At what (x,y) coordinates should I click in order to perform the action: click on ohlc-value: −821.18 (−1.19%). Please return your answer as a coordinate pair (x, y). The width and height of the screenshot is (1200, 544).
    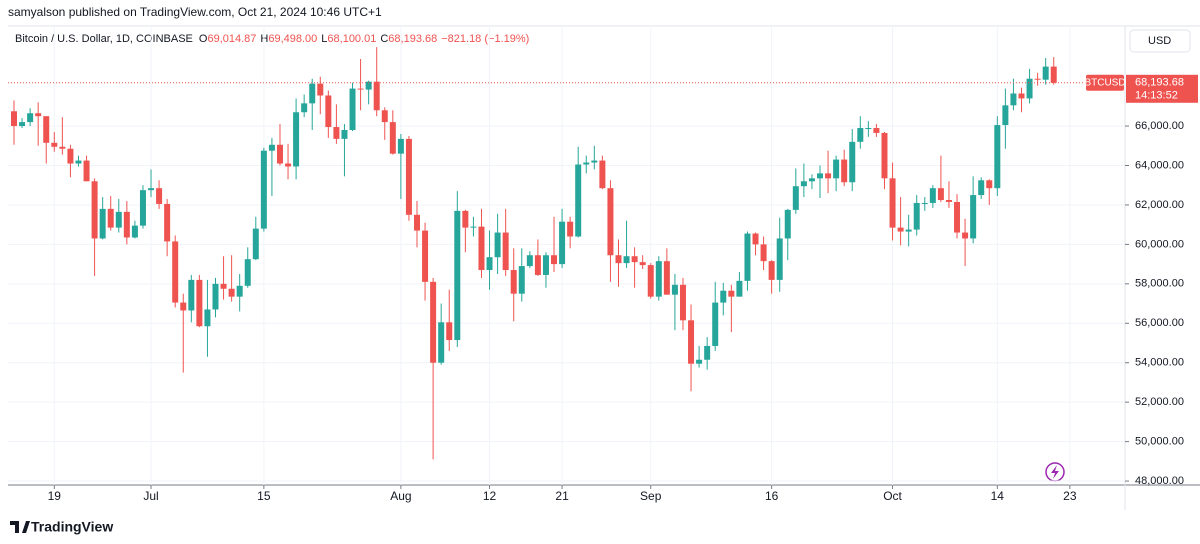
    Looking at the image, I should click on (485, 39).